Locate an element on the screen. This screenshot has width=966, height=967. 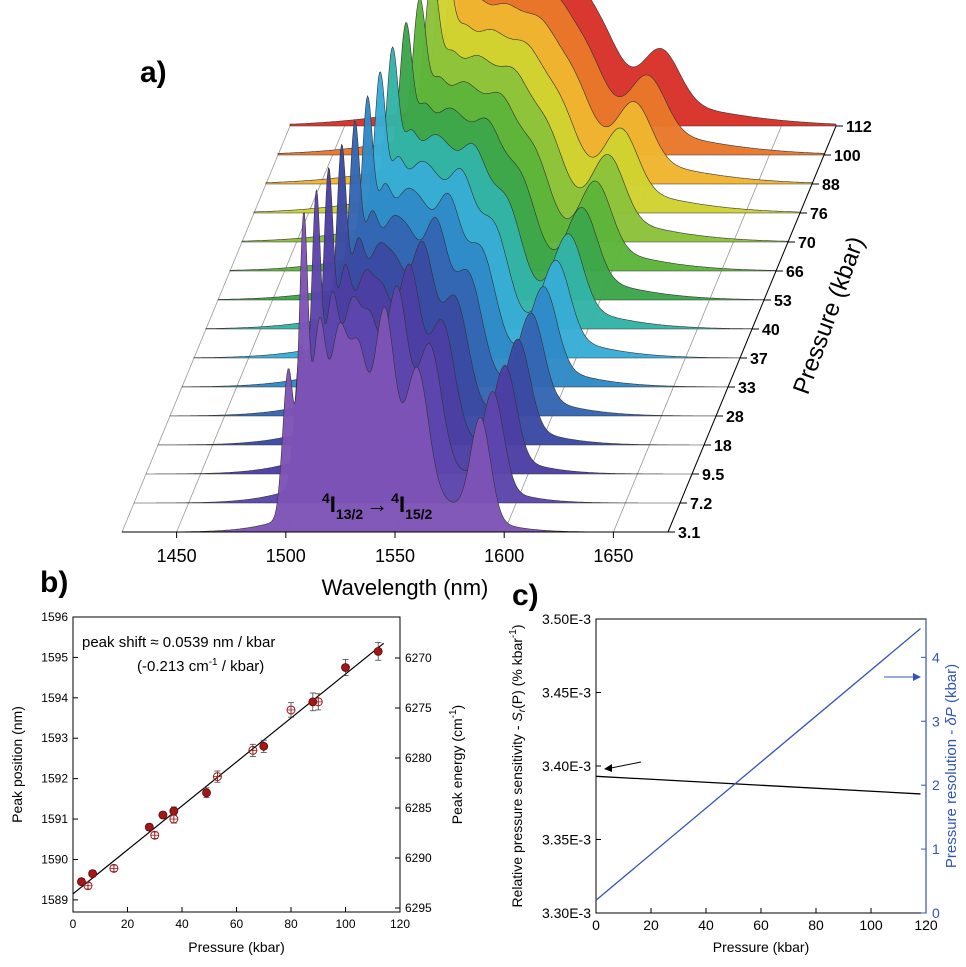
annotation-base-2: I is located at coordinates (402, 504).